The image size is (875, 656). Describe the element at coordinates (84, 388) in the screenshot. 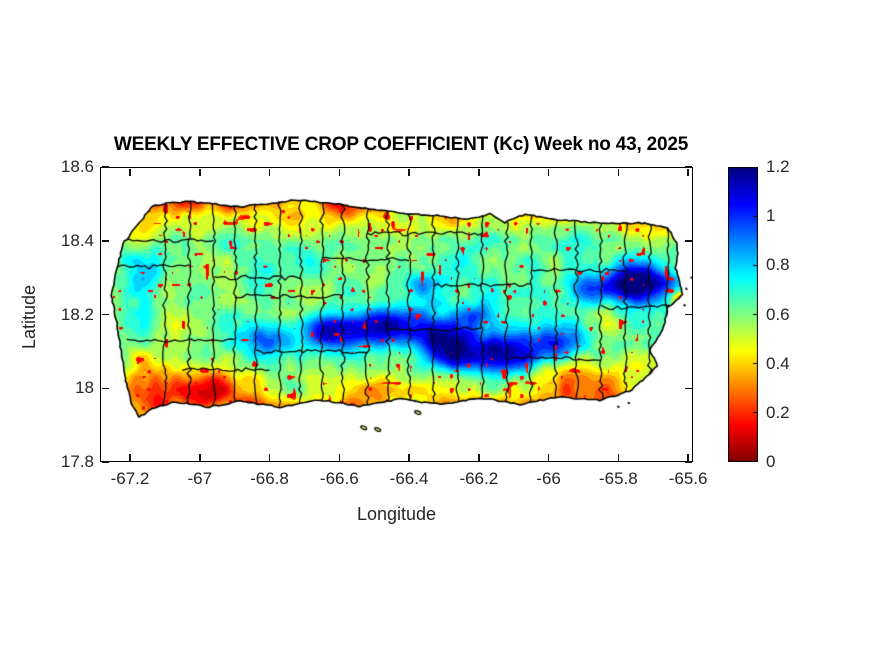

I see `y-tick-label: 18` at that location.